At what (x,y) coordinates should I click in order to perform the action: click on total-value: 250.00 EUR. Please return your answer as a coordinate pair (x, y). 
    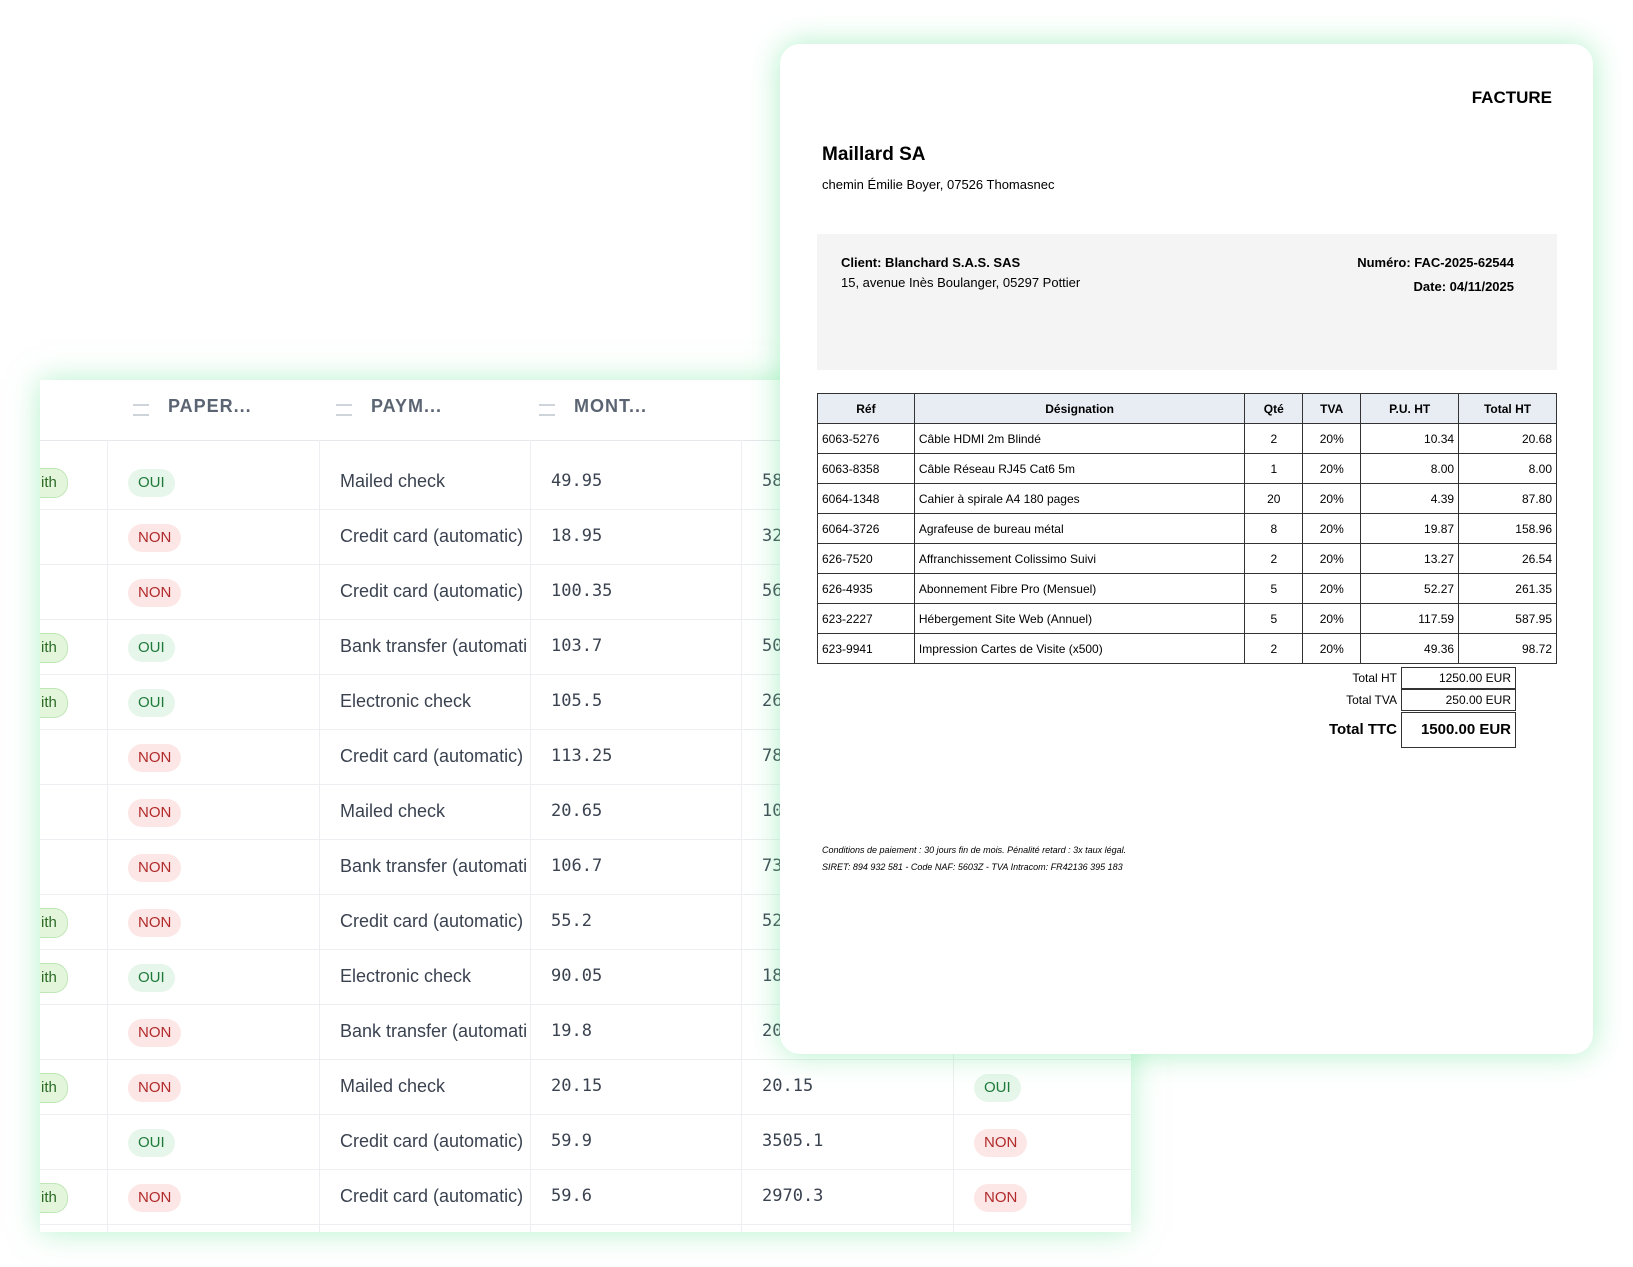
    Looking at the image, I should click on (1458, 700).